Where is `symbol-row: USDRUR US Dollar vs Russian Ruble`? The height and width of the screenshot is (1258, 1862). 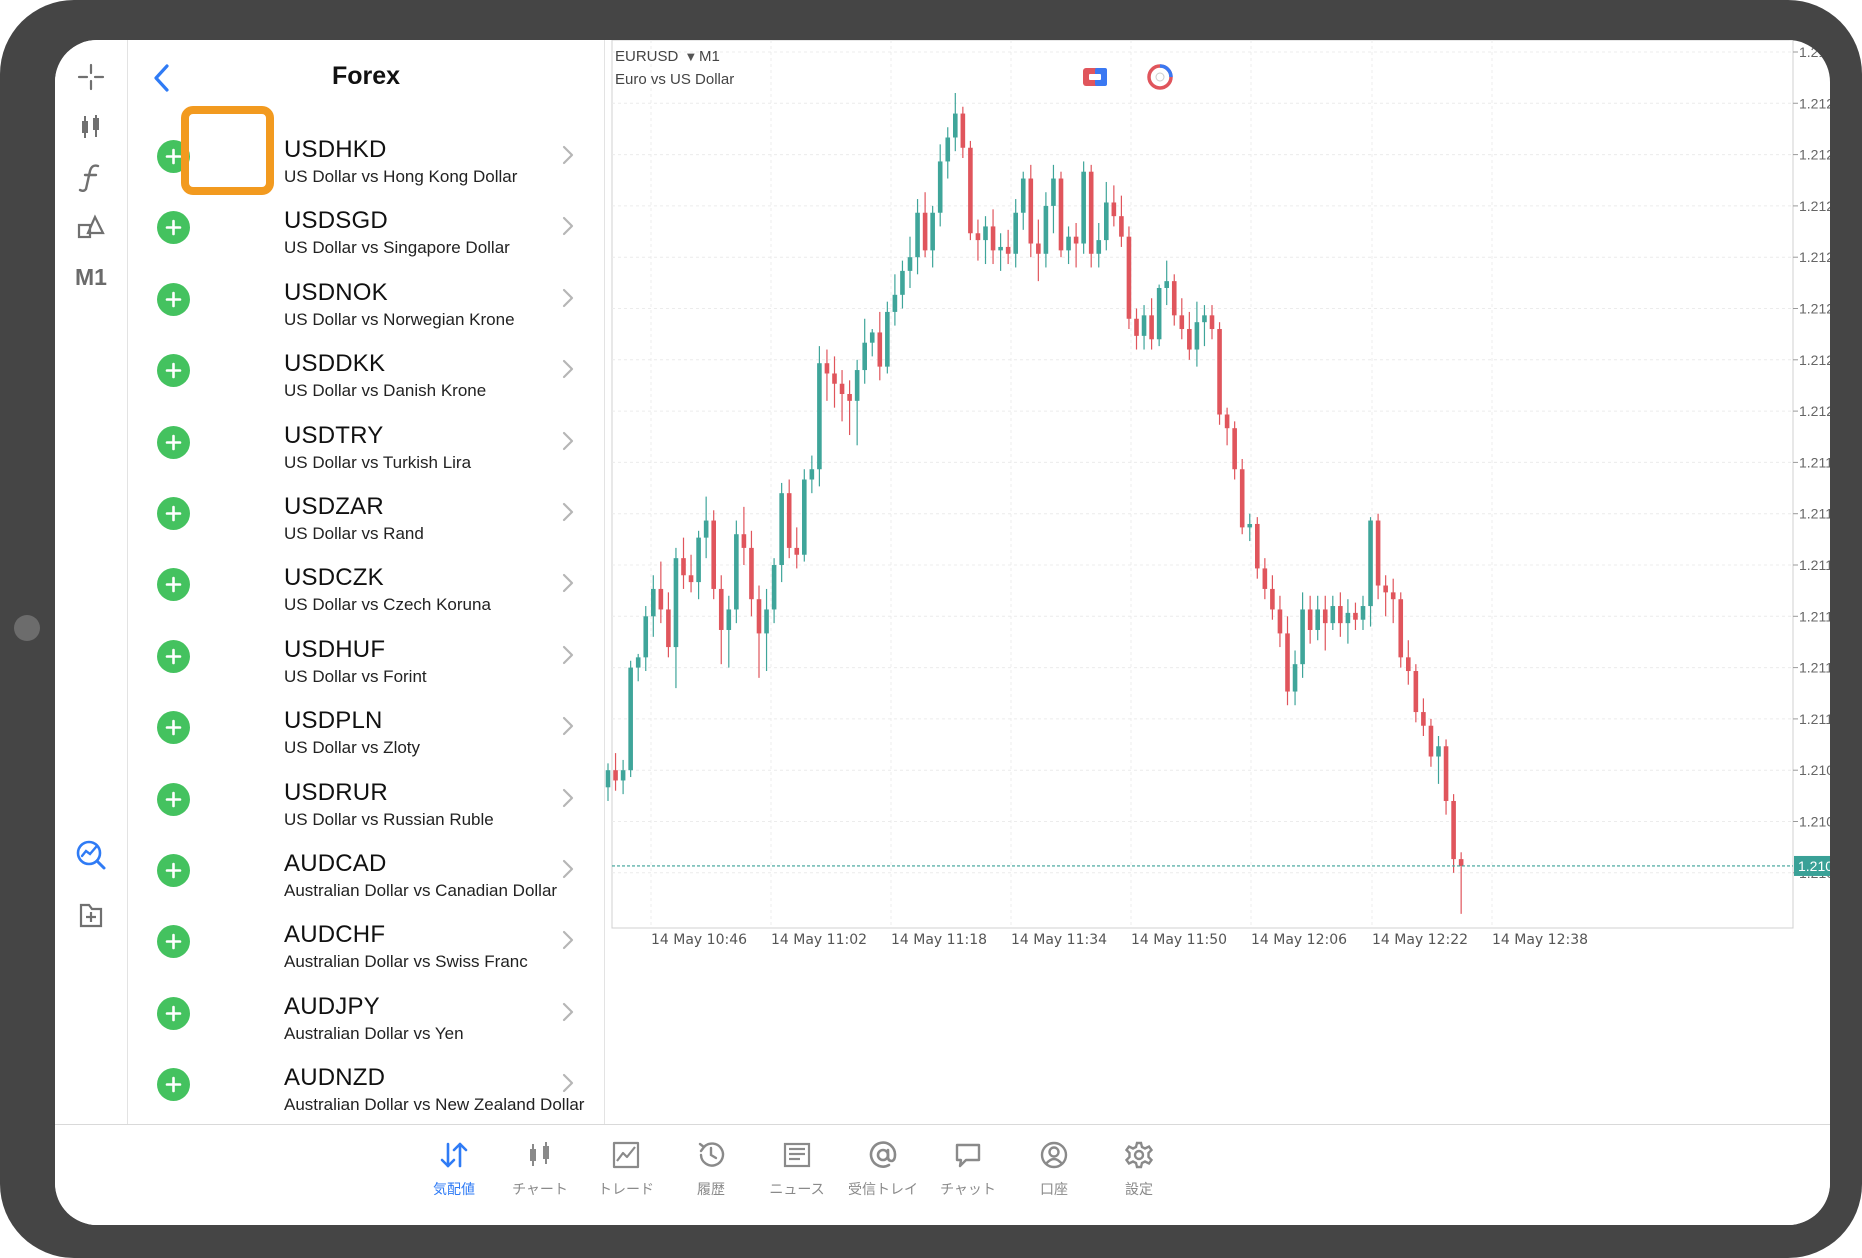
symbol-row: USDRUR US Dollar vs Russian Ruble is located at coordinates (366, 800).